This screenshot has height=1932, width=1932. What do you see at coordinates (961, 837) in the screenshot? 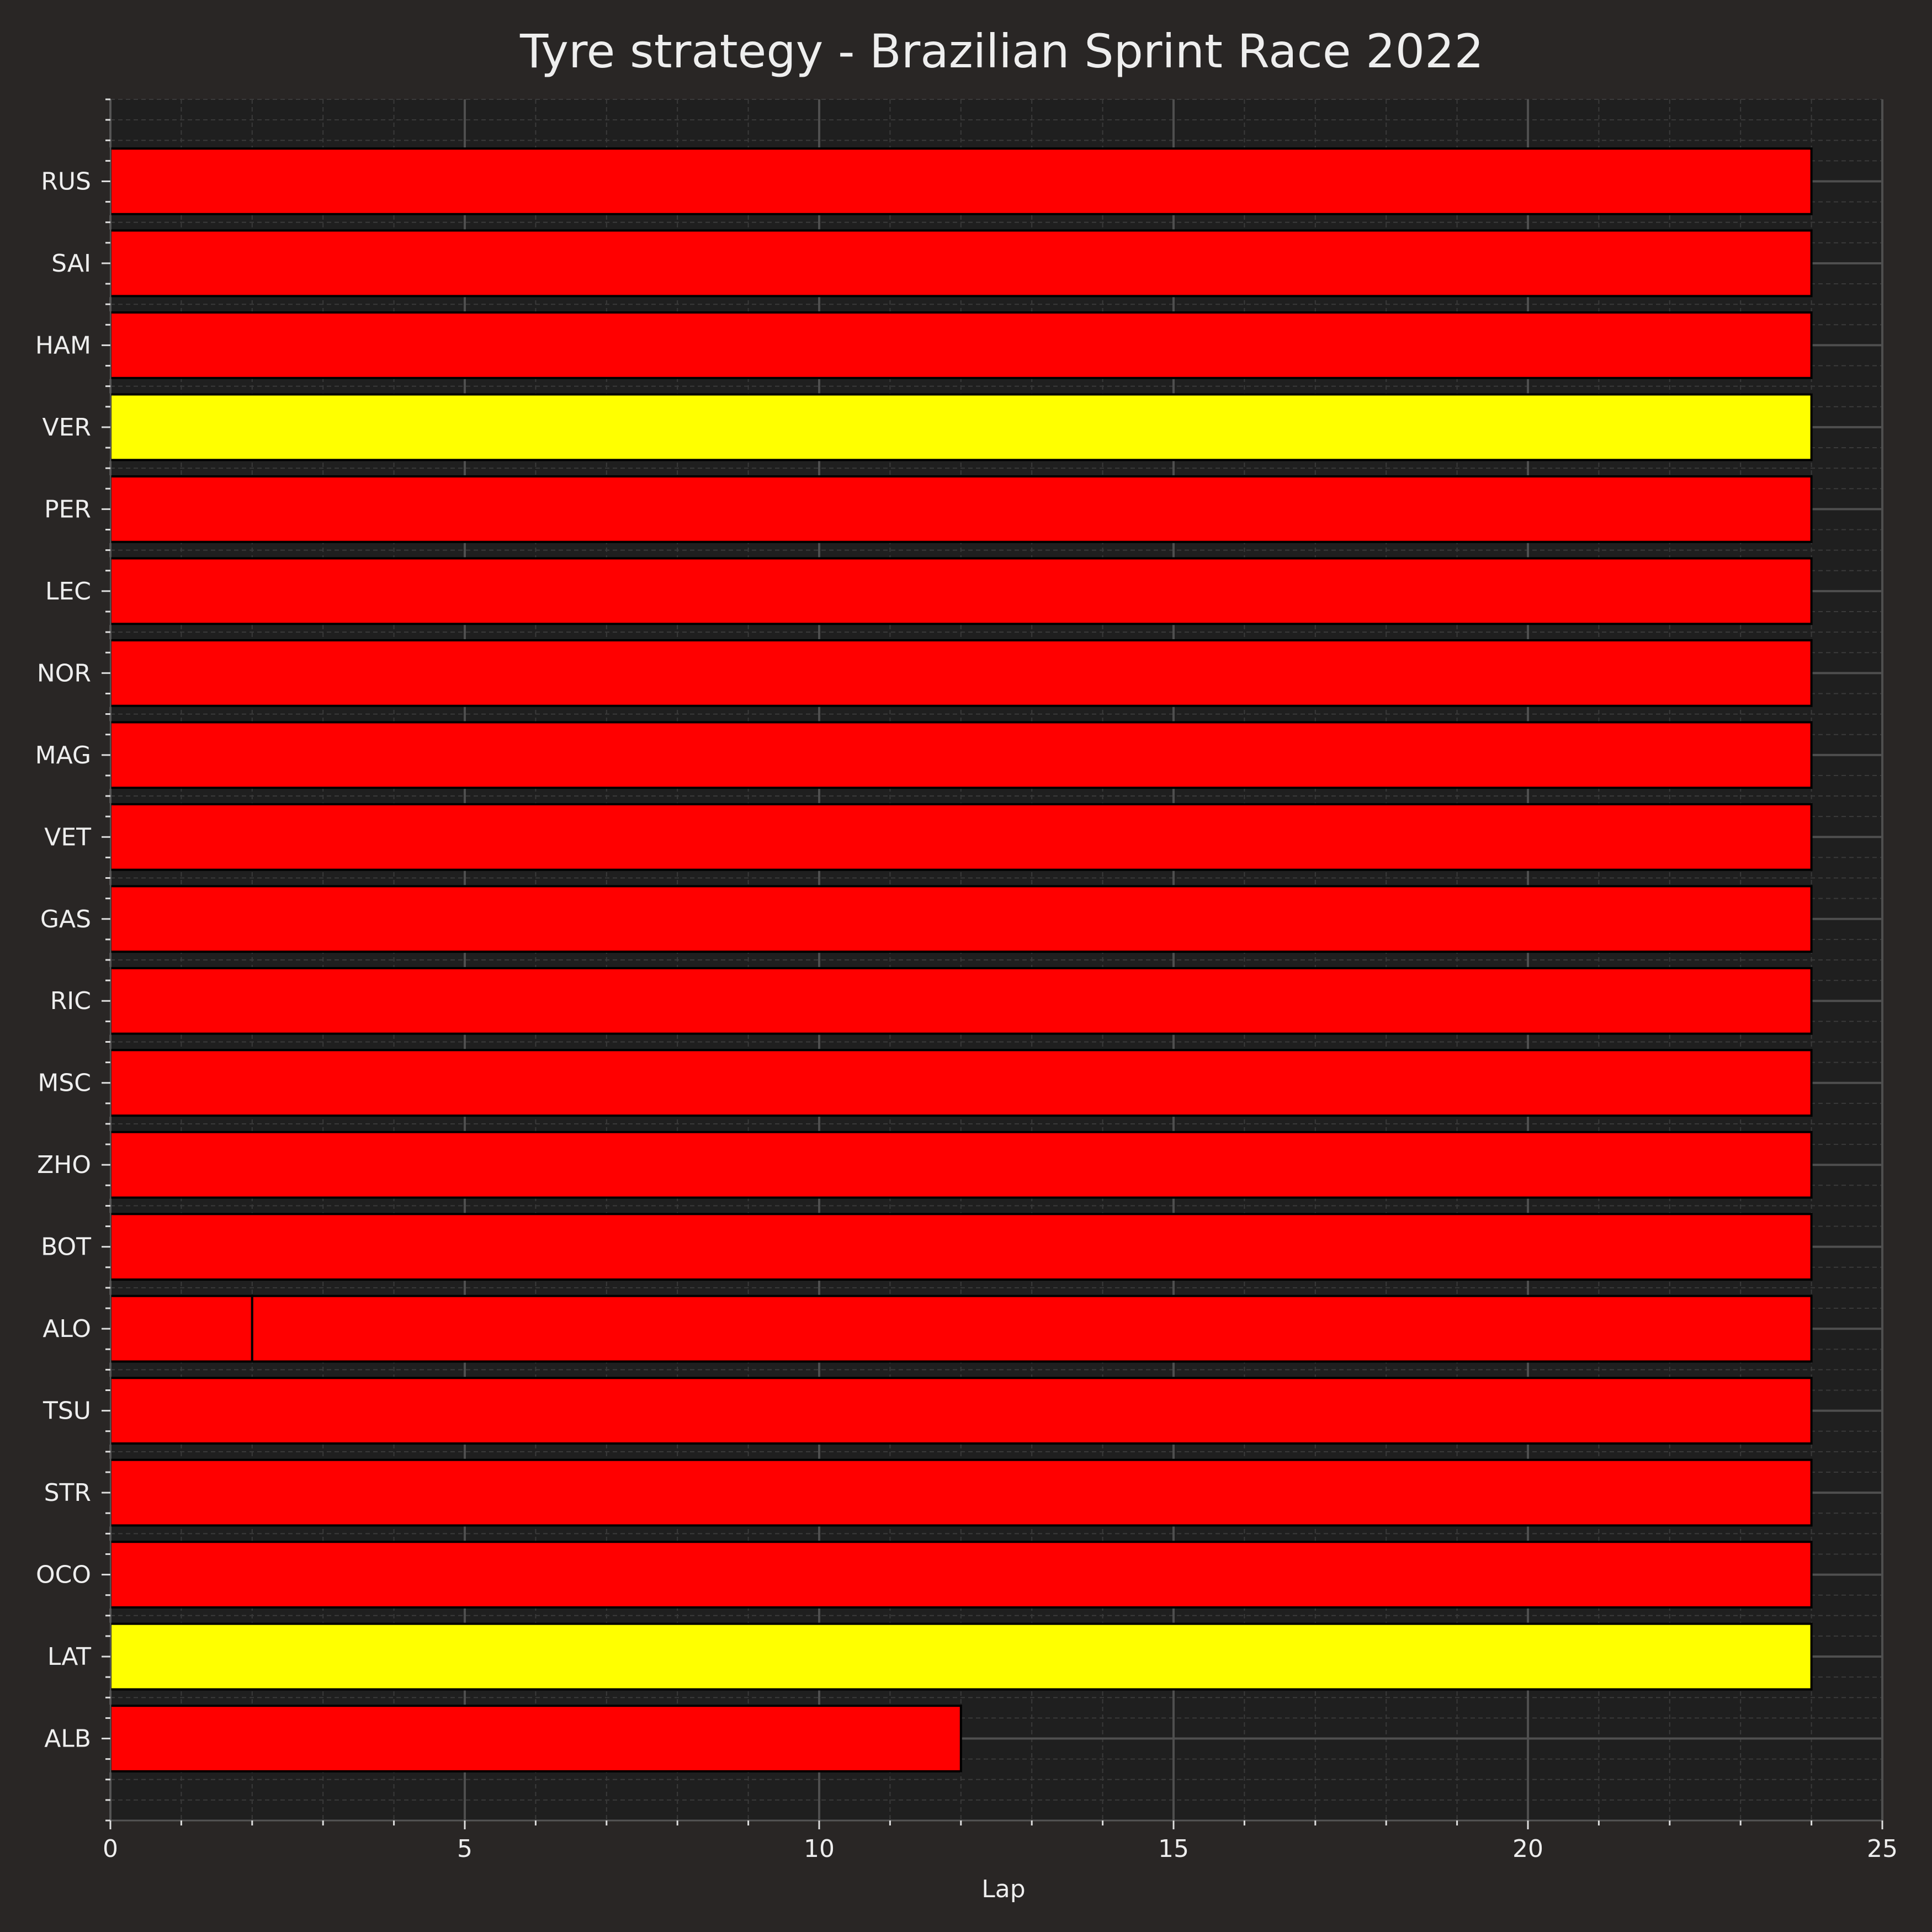
I see `bar-vet-soft` at bounding box center [961, 837].